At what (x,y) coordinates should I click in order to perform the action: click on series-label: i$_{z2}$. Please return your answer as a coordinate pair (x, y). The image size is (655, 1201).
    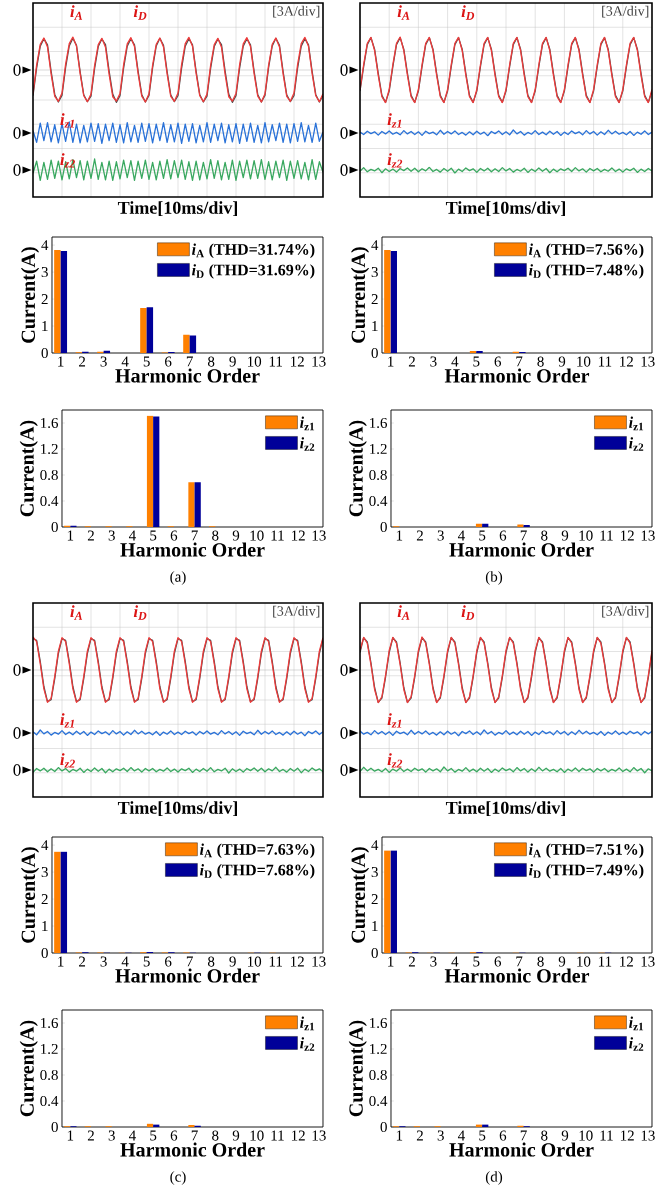
    Looking at the image, I should click on (67, 760).